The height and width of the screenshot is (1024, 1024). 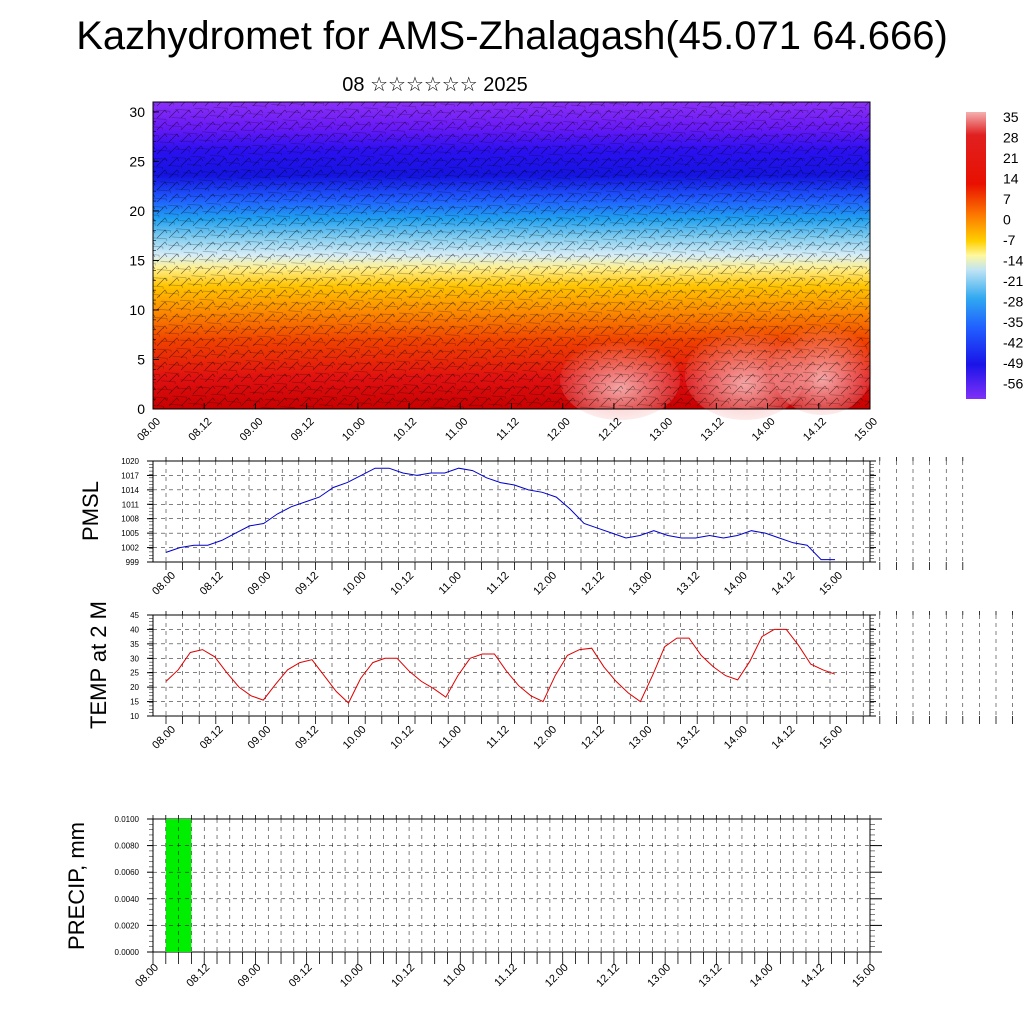 I want to click on precip-y-label: PRECIP, mm, so click(x=76, y=886).